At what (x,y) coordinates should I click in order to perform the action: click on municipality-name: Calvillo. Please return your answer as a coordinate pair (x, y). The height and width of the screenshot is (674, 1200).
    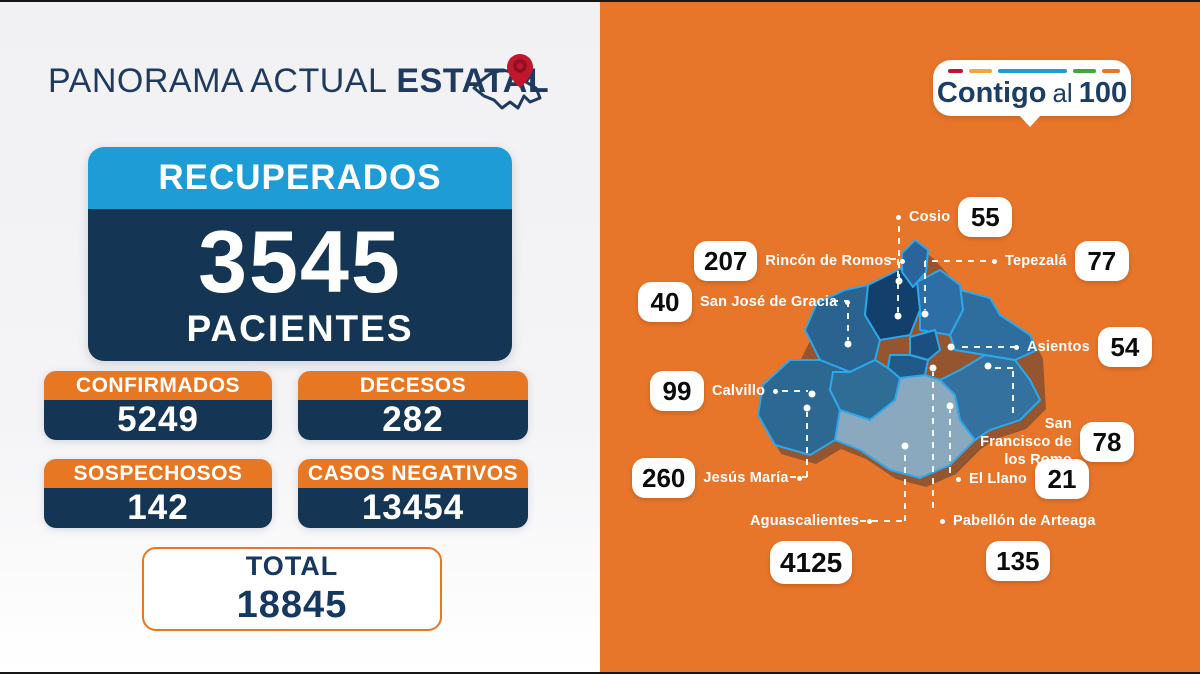
    Looking at the image, I should click on (739, 390).